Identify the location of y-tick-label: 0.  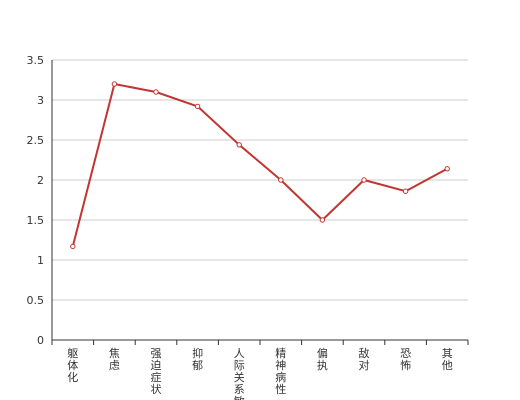
(40, 340).